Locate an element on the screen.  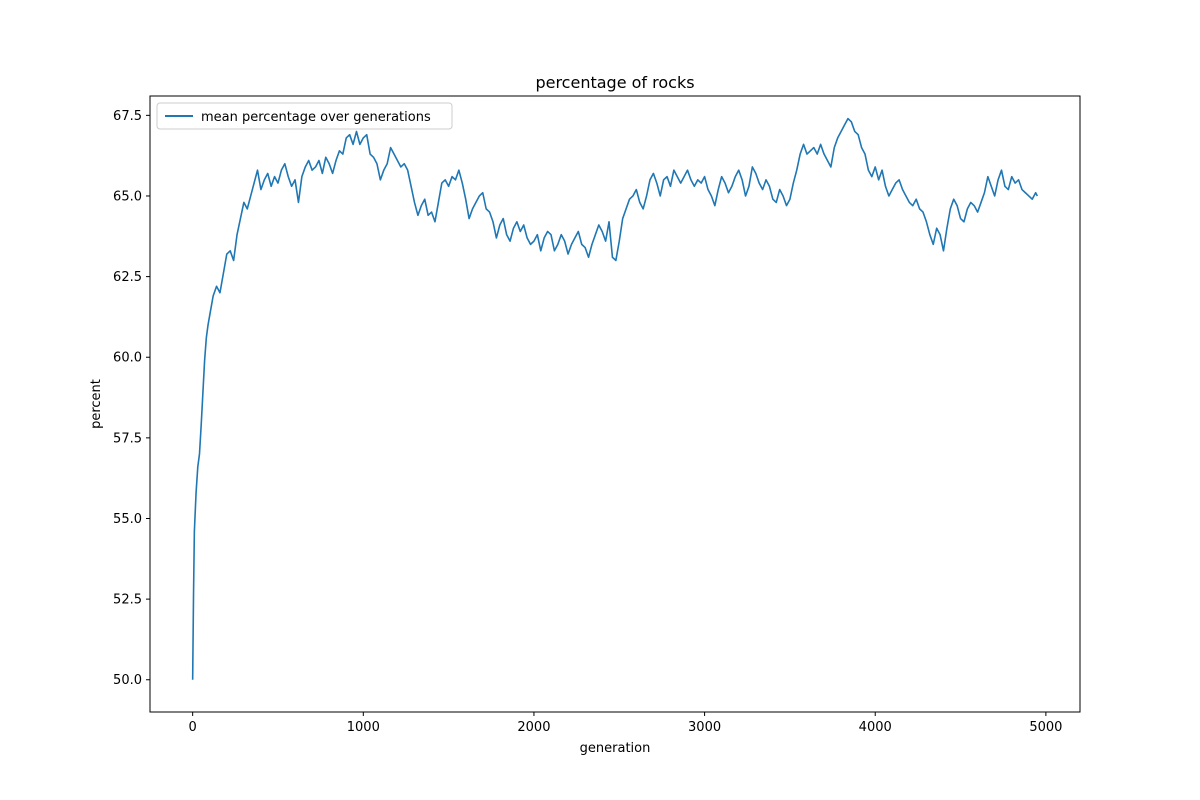
x-axis-ticks: 0 1000 2000 3000 4000 5000 is located at coordinates (625, 723).